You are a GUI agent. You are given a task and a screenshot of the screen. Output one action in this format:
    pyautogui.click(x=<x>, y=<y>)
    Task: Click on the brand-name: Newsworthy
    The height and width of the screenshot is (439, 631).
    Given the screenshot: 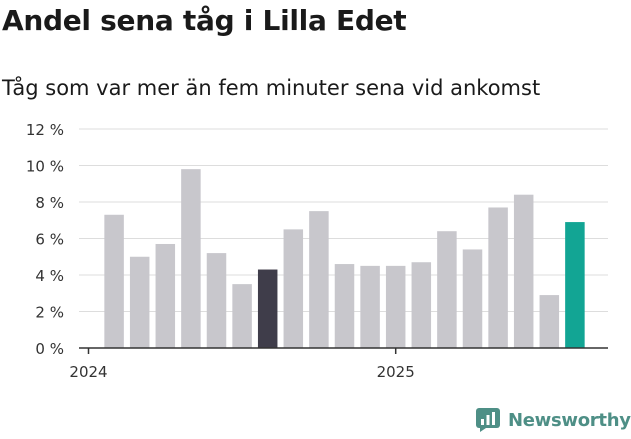 What is the action you would take?
    pyautogui.click(x=569, y=420)
    